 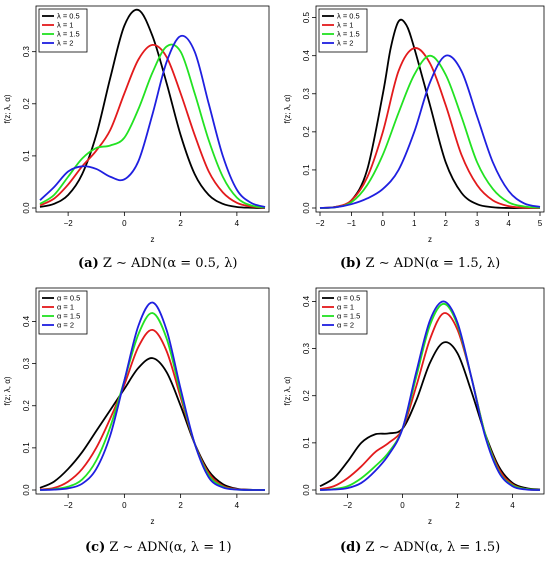 What do you see at coordinates (540, 223) in the screenshot?
I see `x-tick-label: 5` at bounding box center [540, 223].